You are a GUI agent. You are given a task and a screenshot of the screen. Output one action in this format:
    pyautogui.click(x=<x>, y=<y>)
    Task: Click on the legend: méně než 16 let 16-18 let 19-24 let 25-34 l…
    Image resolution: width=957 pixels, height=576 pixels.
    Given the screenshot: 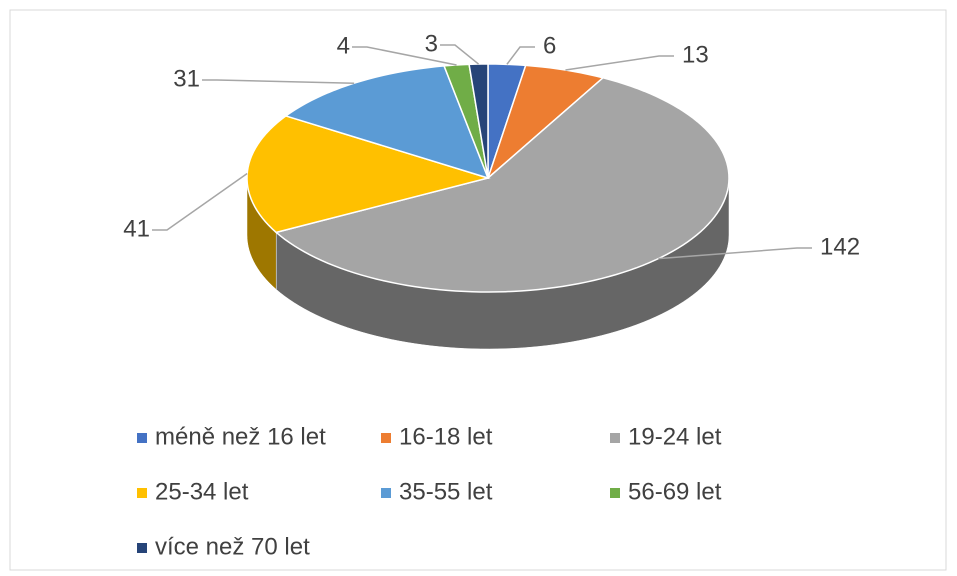 What is the action you would take?
    pyautogui.click(x=429, y=491)
    